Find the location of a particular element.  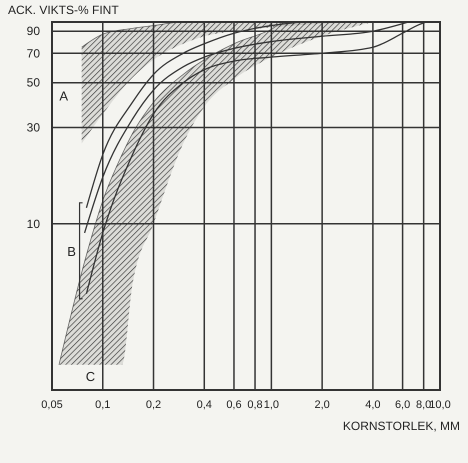

annotation: B is located at coordinates (71, 251).